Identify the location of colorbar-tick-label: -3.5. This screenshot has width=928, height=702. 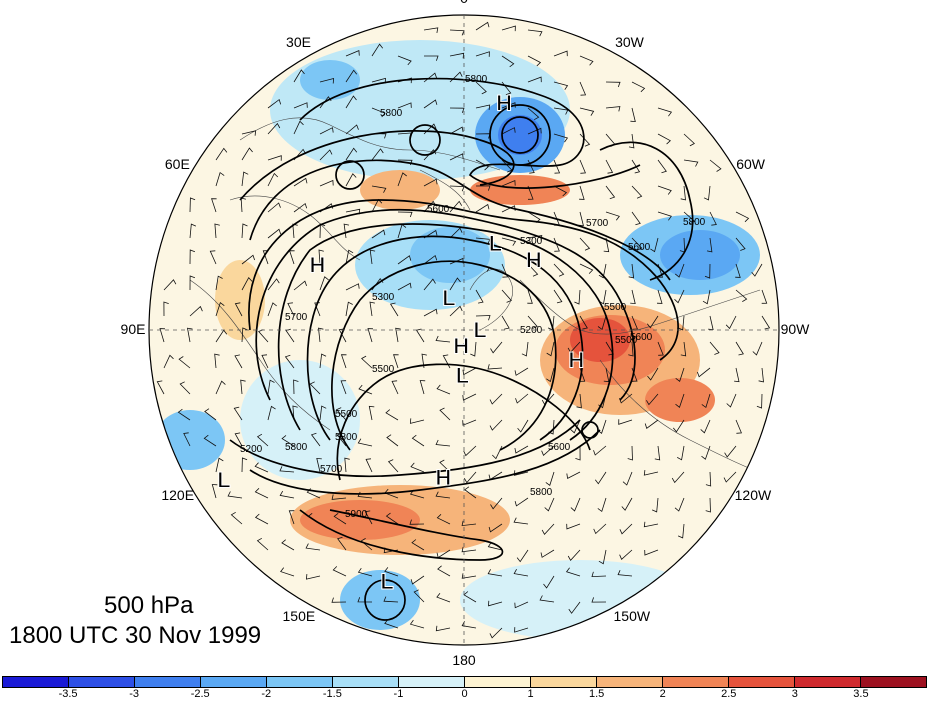
(68, 694).